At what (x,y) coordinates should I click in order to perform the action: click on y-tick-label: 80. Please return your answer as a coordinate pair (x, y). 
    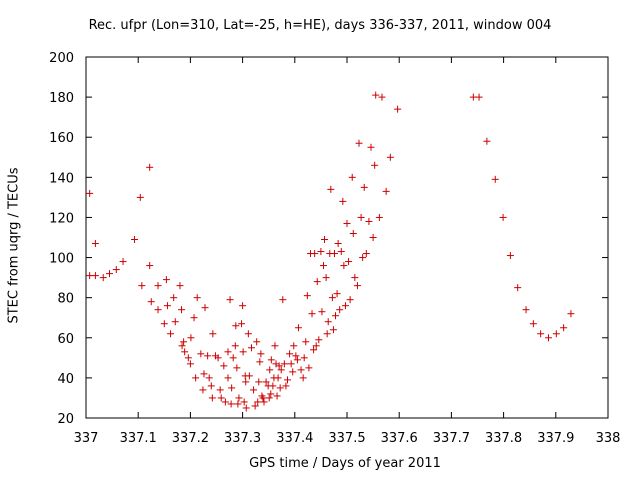
    Looking at the image, I should click on (65, 299).